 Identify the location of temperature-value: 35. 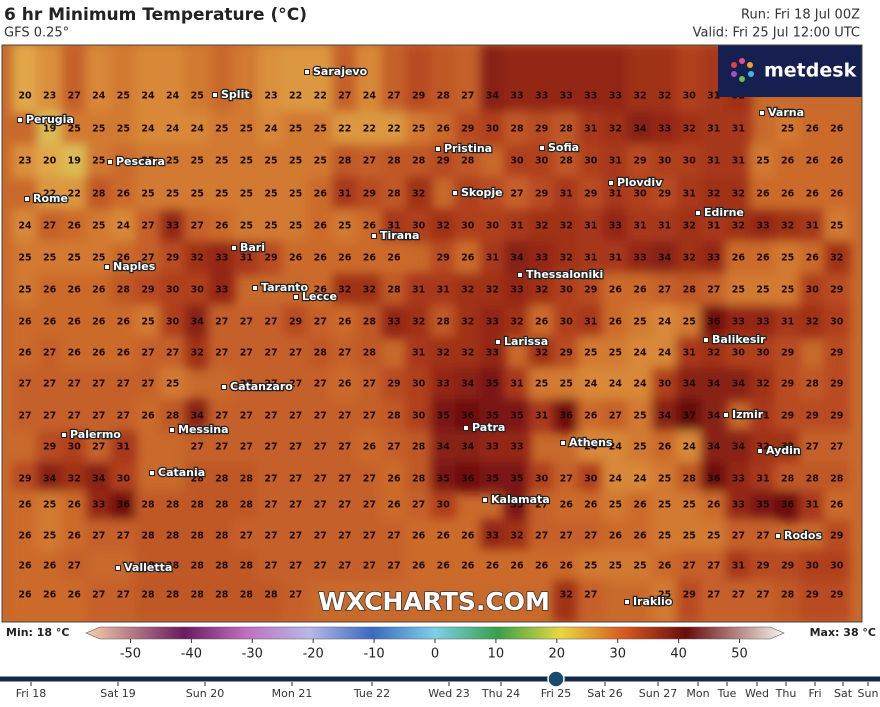
(492, 479).